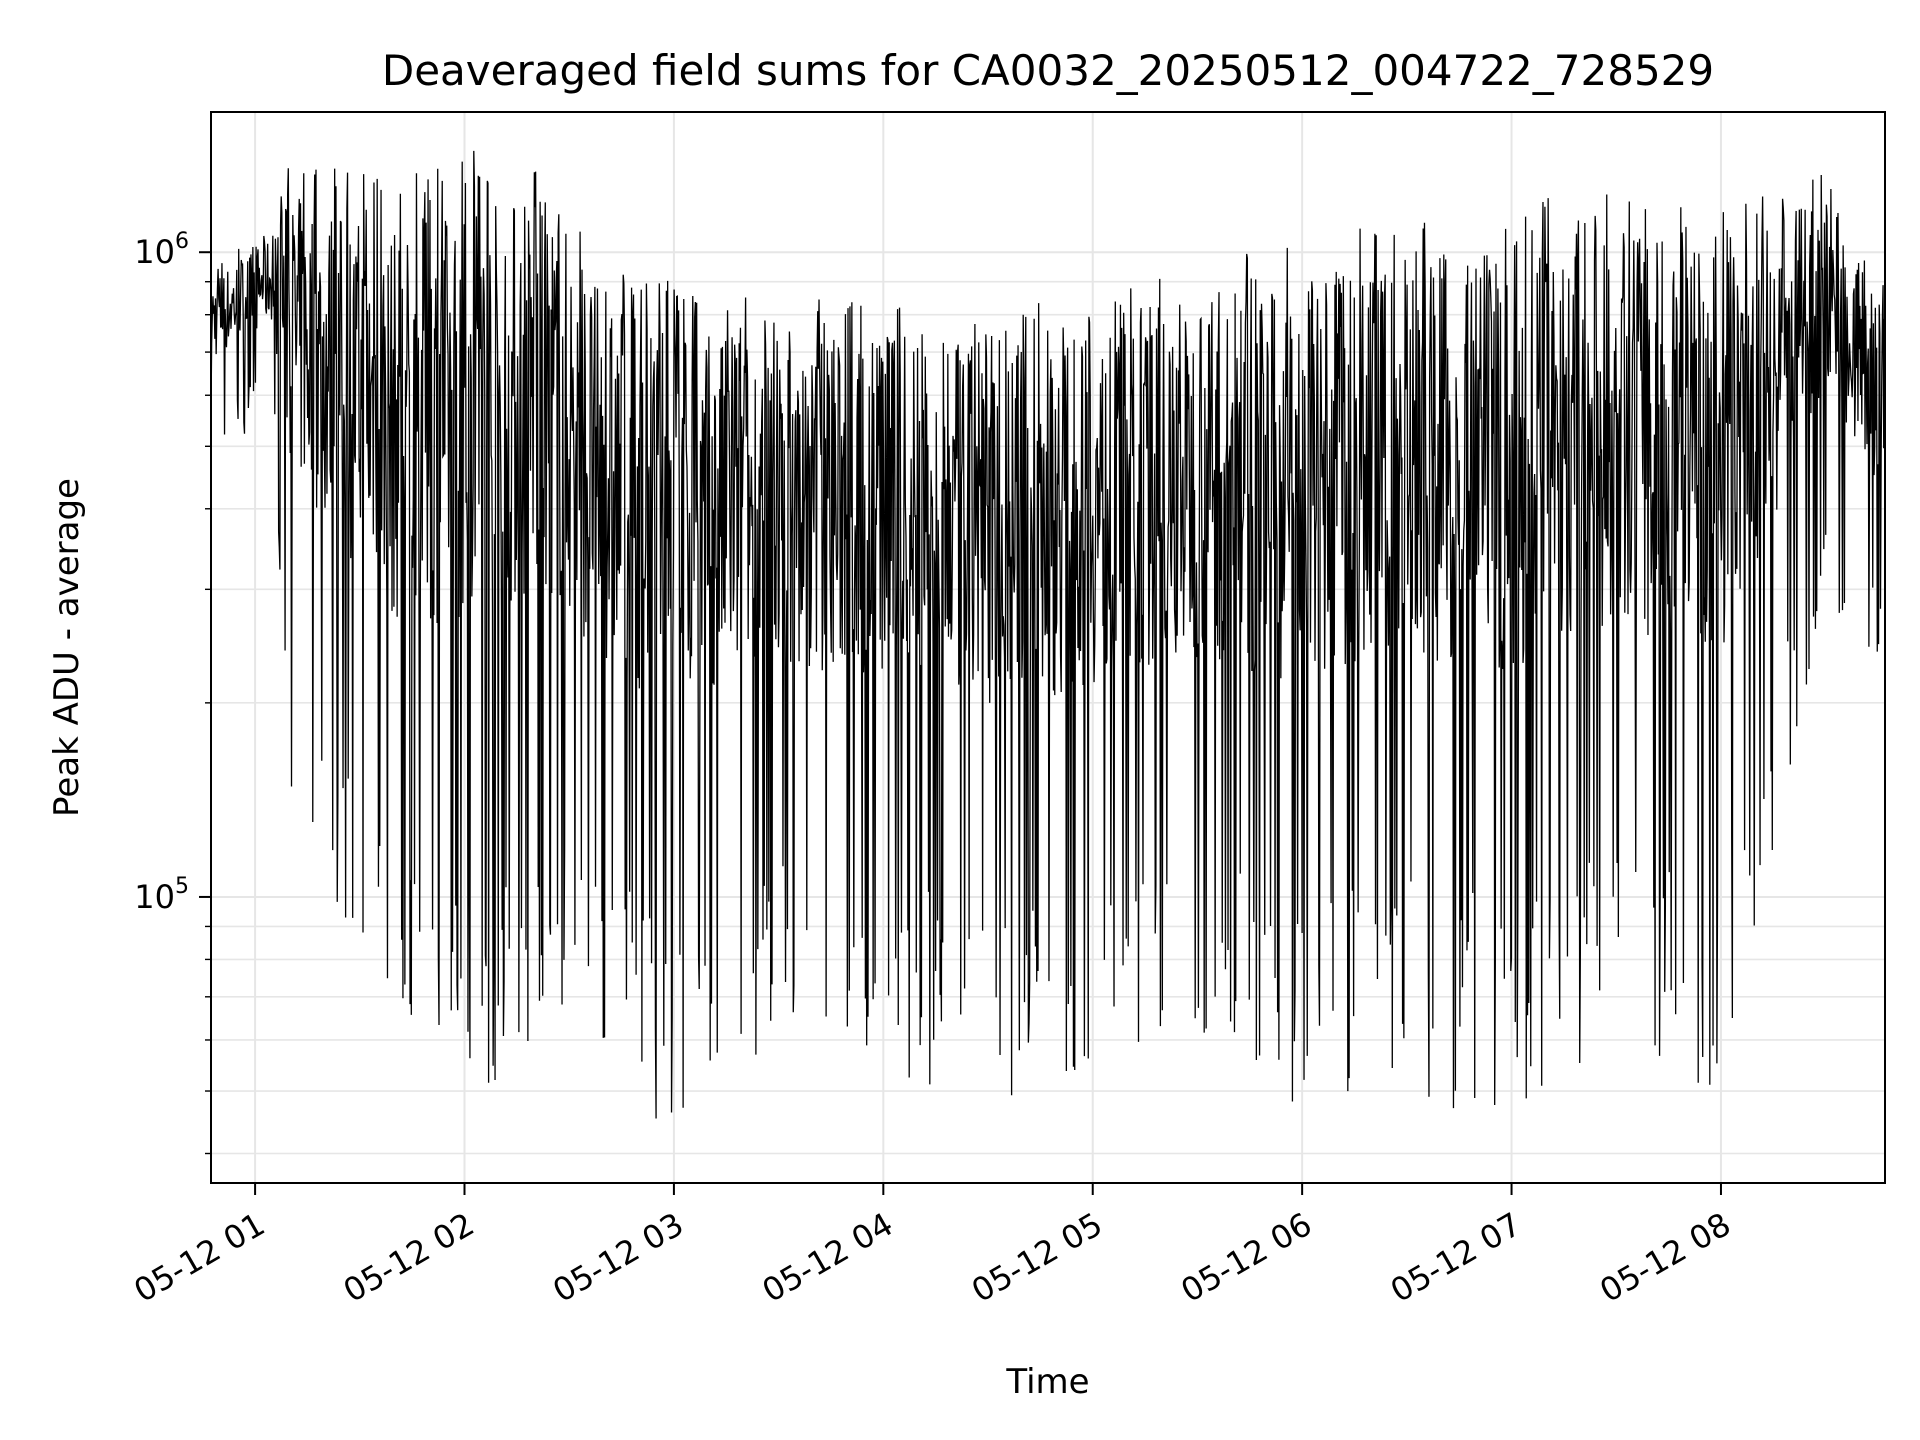 The height and width of the screenshot is (1440, 1920). What do you see at coordinates (161, 895) in the screenshot?
I see `y-tick-label: 10⁵` at bounding box center [161, 895].